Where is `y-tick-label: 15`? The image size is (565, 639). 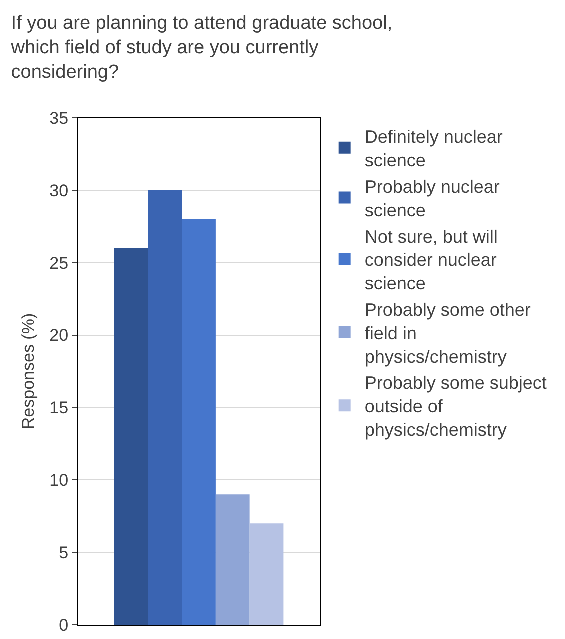
y-tick-label: 15 is located at coordinates (59, 408).